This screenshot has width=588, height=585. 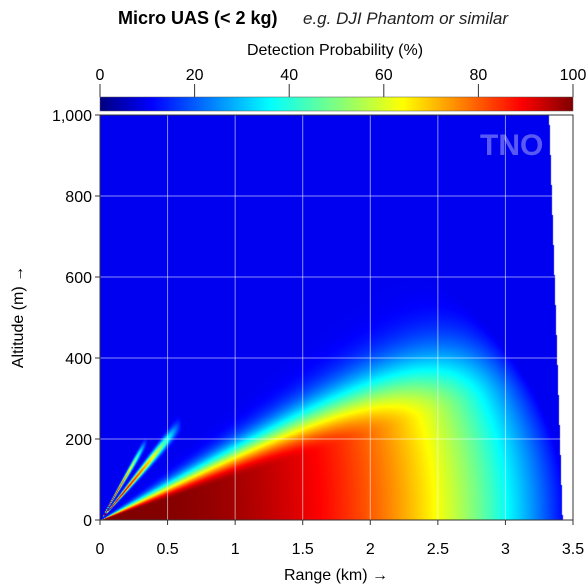 I want to click on x-tick-label: 2.5, so click(x=438, y=549).